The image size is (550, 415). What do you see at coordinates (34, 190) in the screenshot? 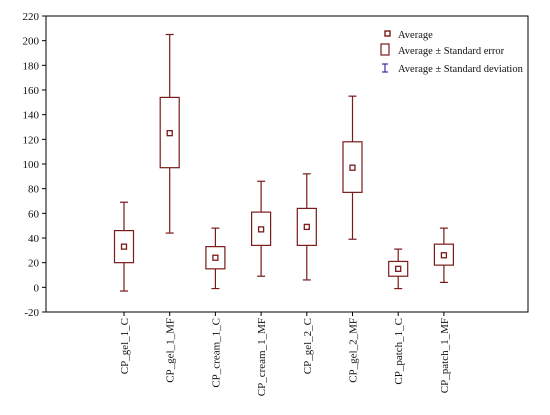
I see `y-tick-label: 80` at bounding box center [34, 190].